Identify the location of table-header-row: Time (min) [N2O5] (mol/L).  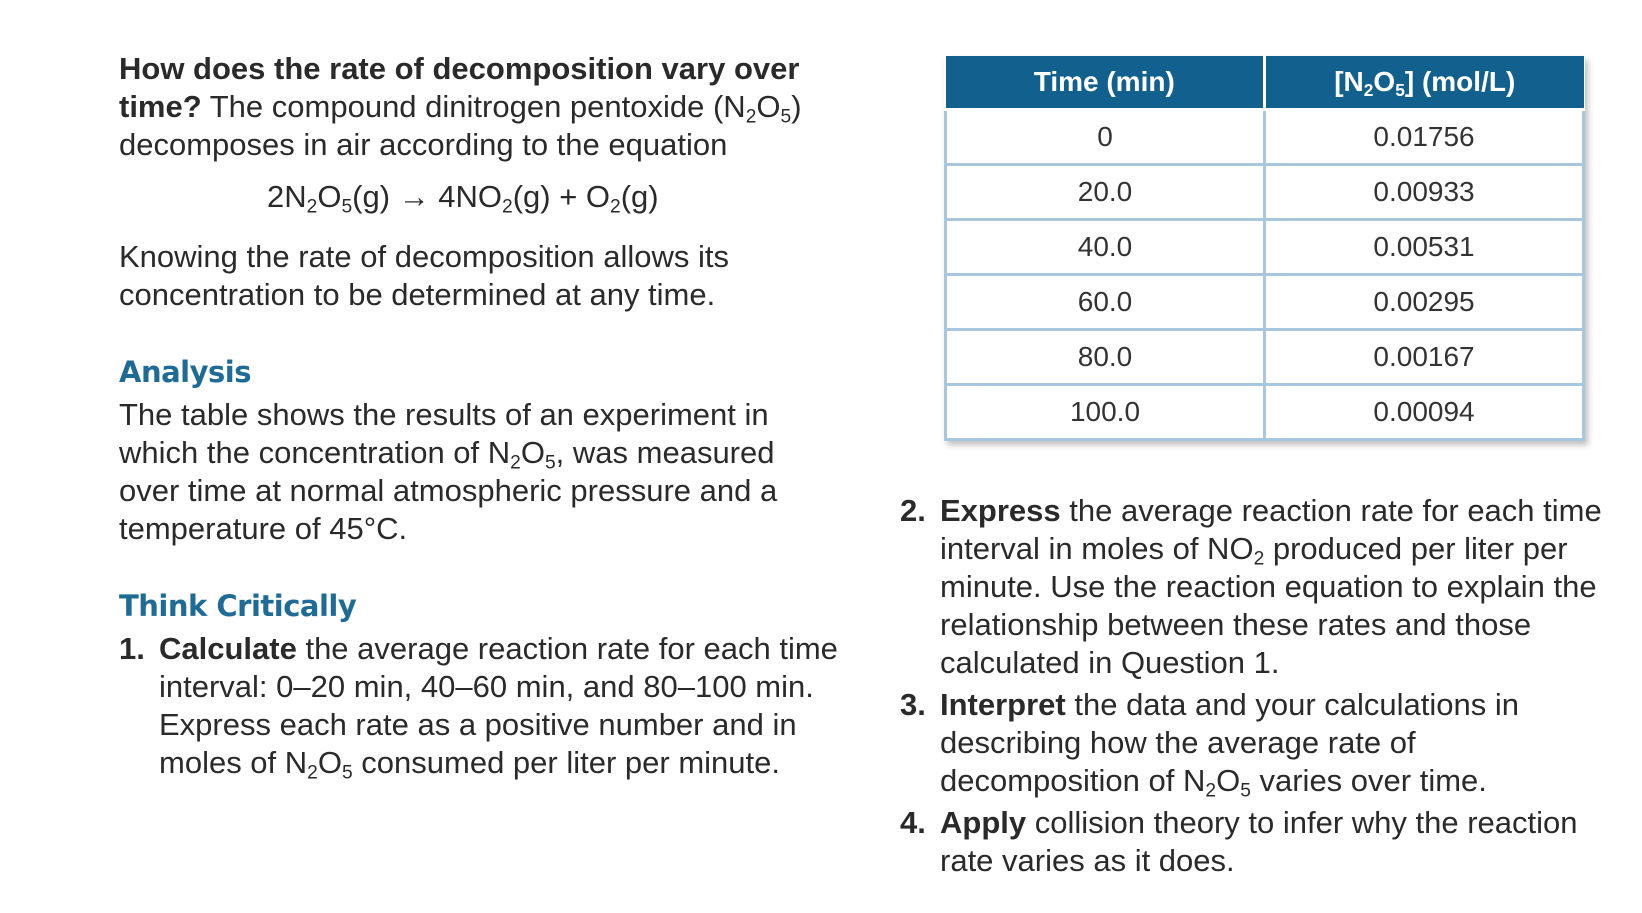
(1264, 83).